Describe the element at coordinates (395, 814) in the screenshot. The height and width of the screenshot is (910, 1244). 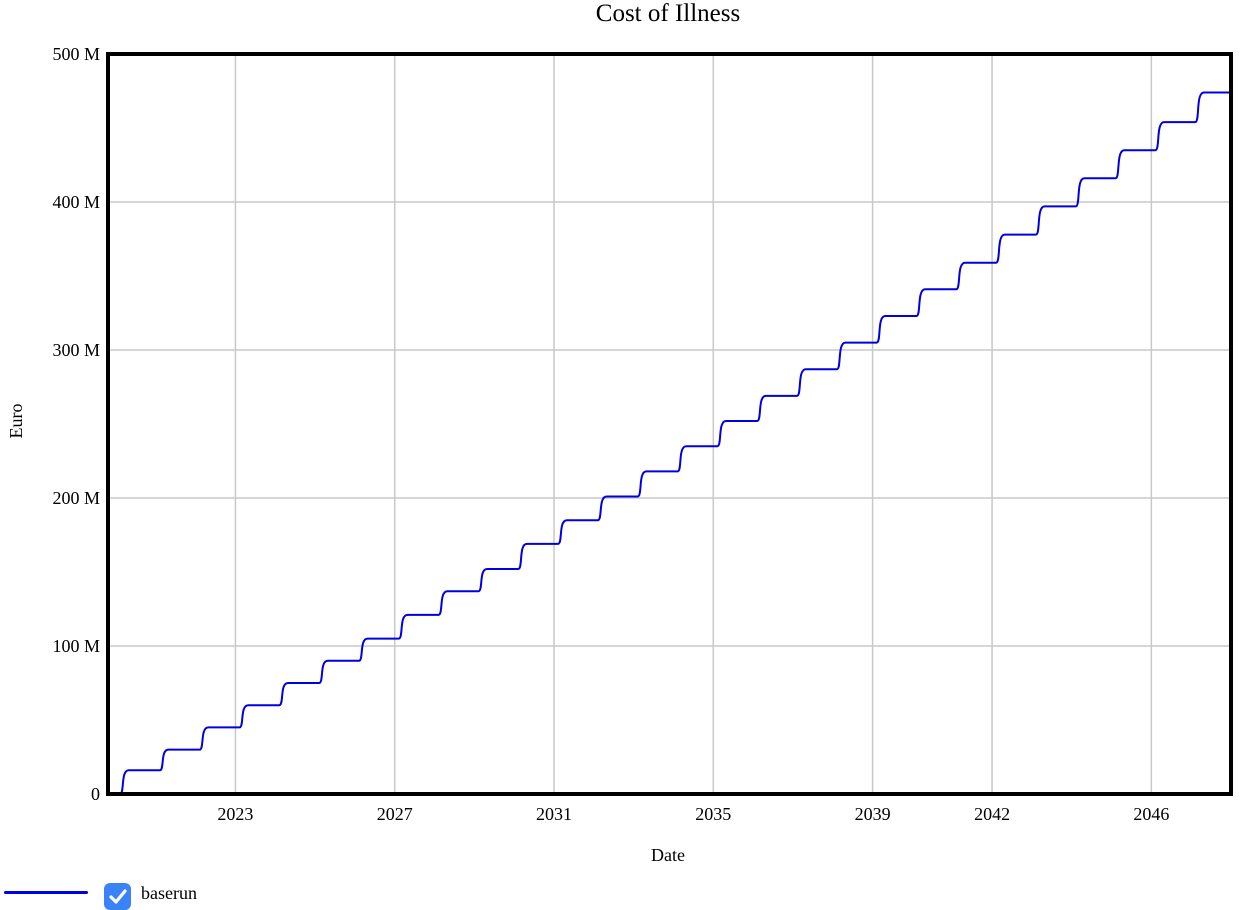
I see `x-tick-label: 2027` at that location.